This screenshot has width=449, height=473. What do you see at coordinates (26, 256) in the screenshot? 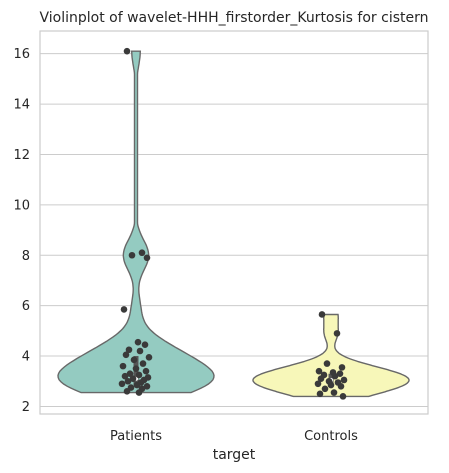
I see `y-tick-label: 8` at bounding box center [26, 256].